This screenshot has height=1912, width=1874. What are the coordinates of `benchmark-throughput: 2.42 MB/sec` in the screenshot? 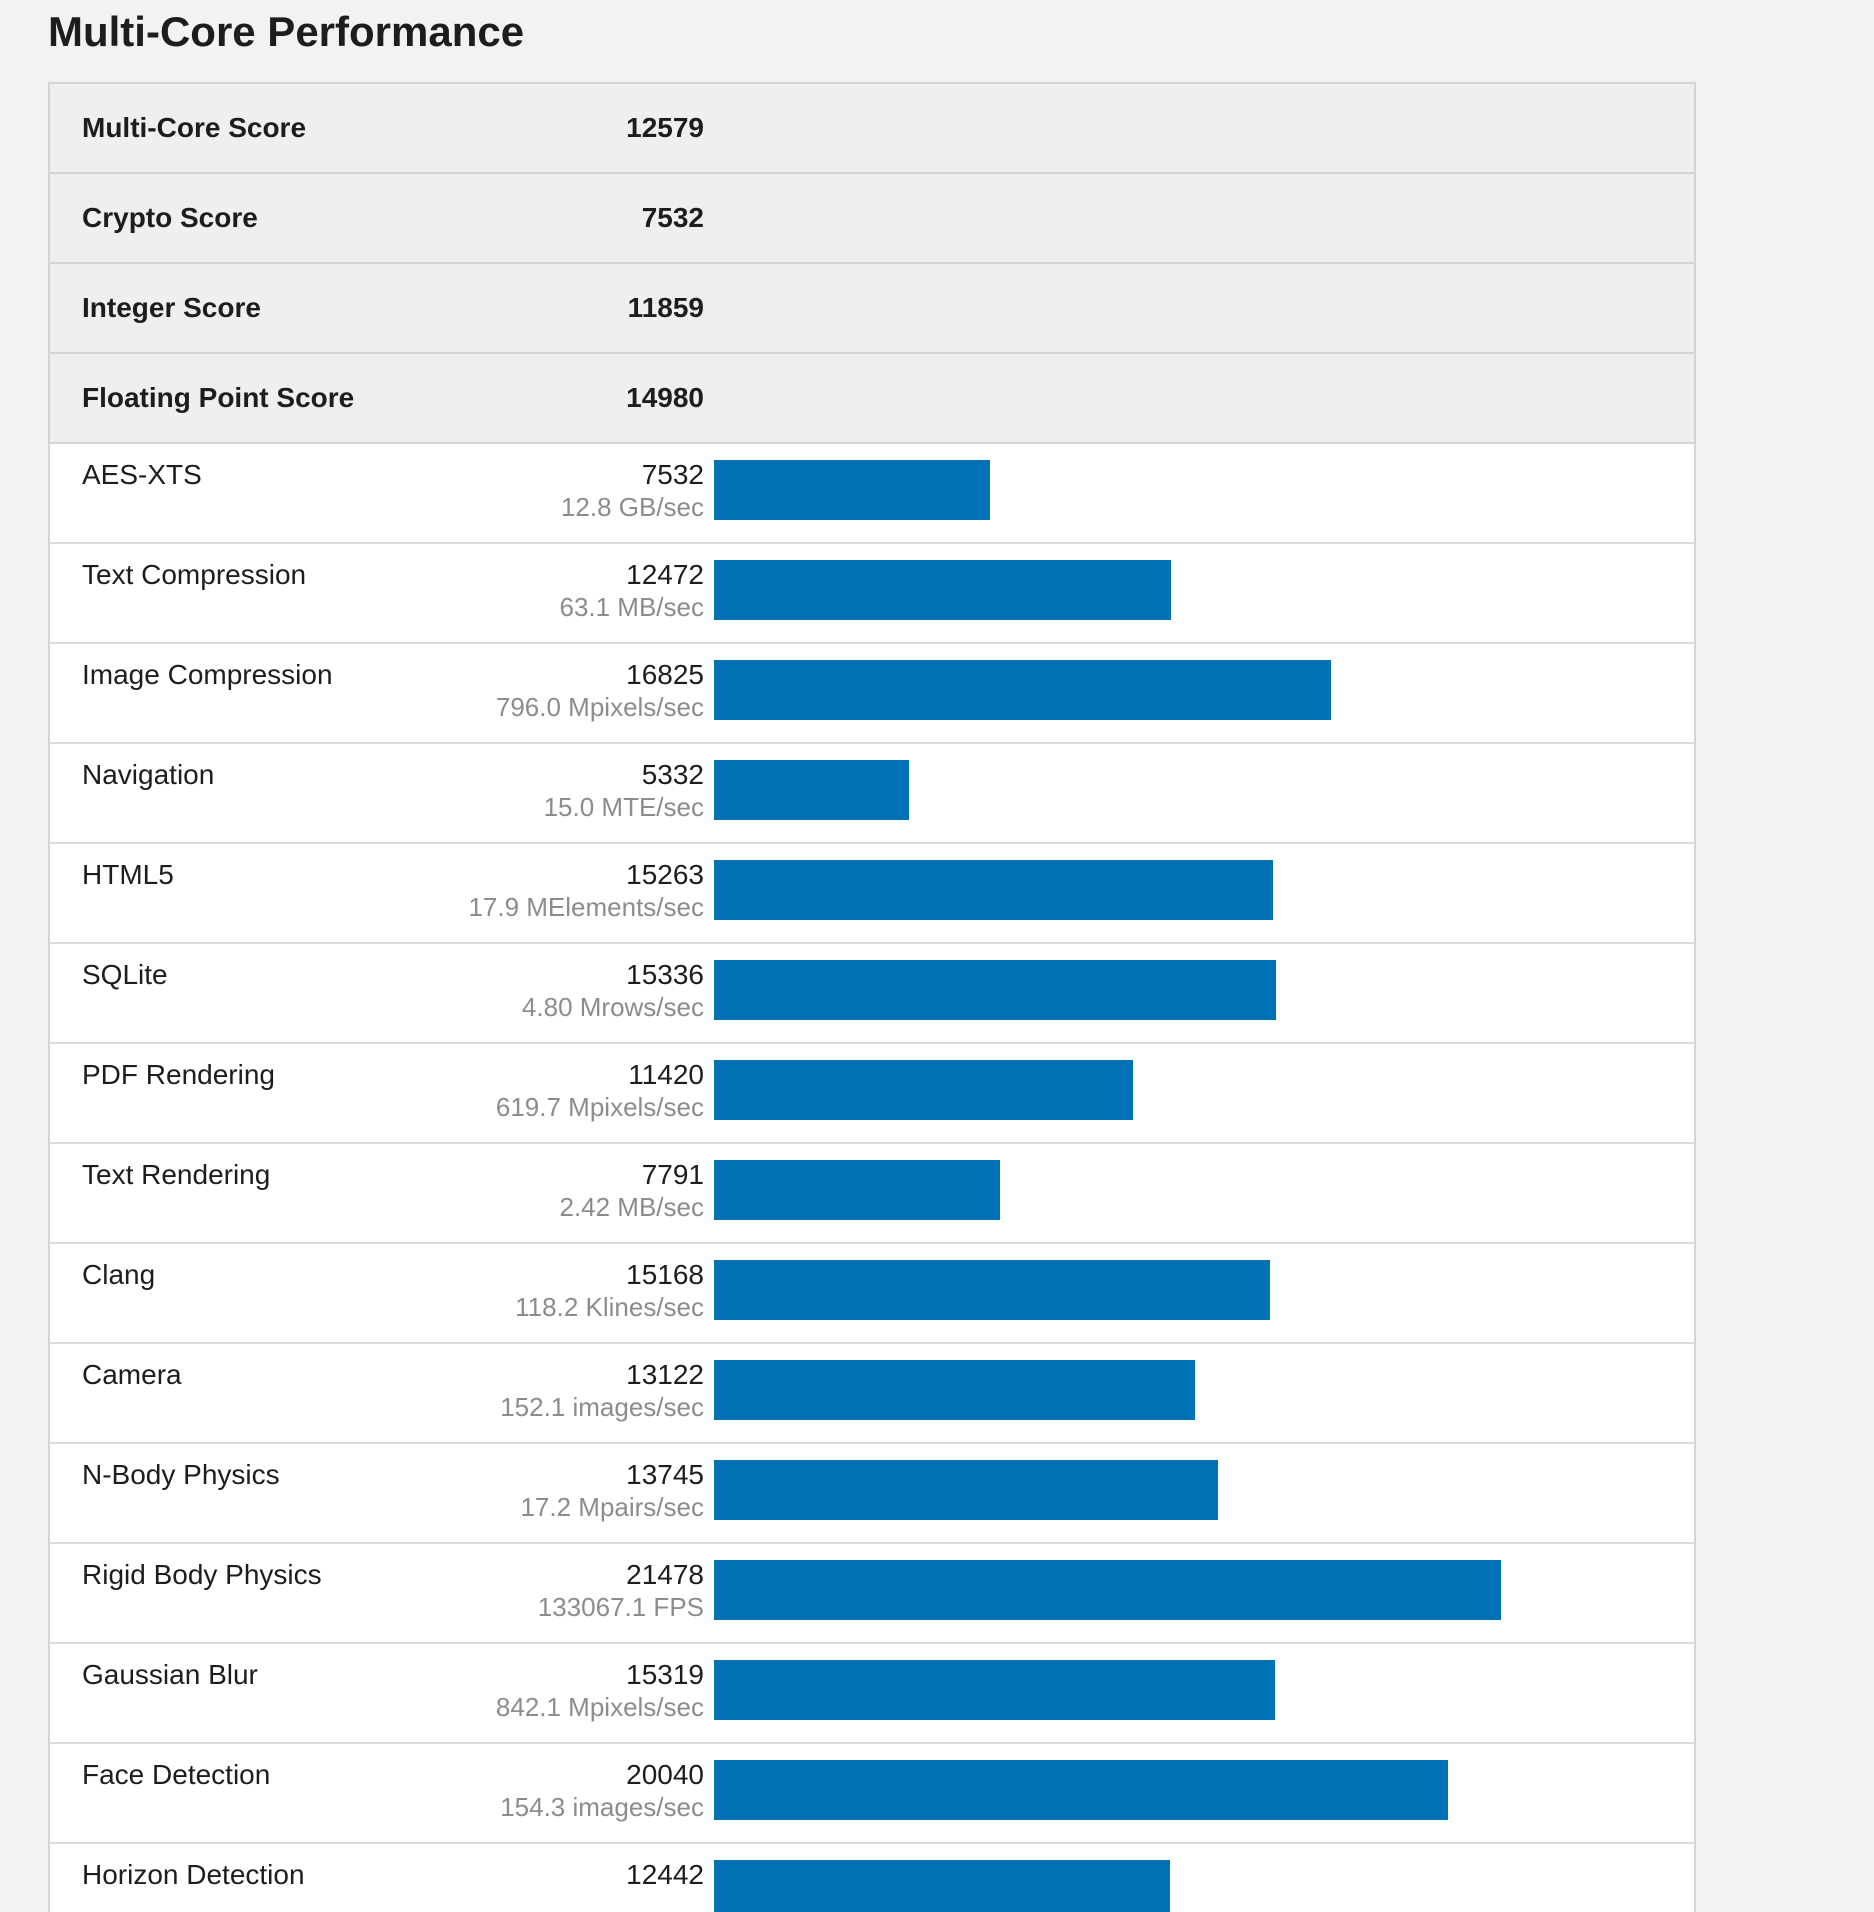 It's located at (631, 1207).